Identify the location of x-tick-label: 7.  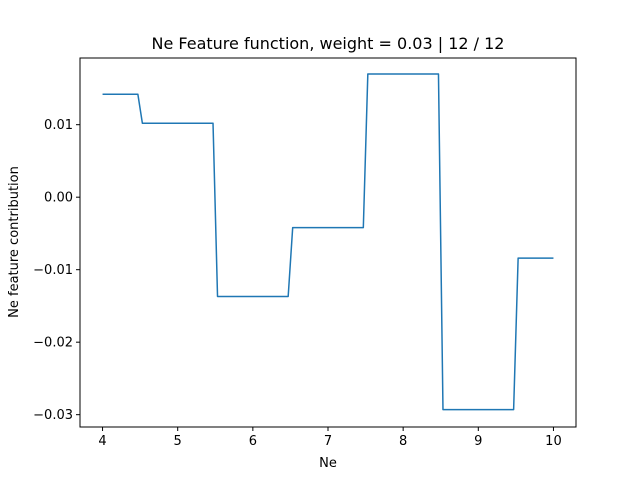
(328, 441).